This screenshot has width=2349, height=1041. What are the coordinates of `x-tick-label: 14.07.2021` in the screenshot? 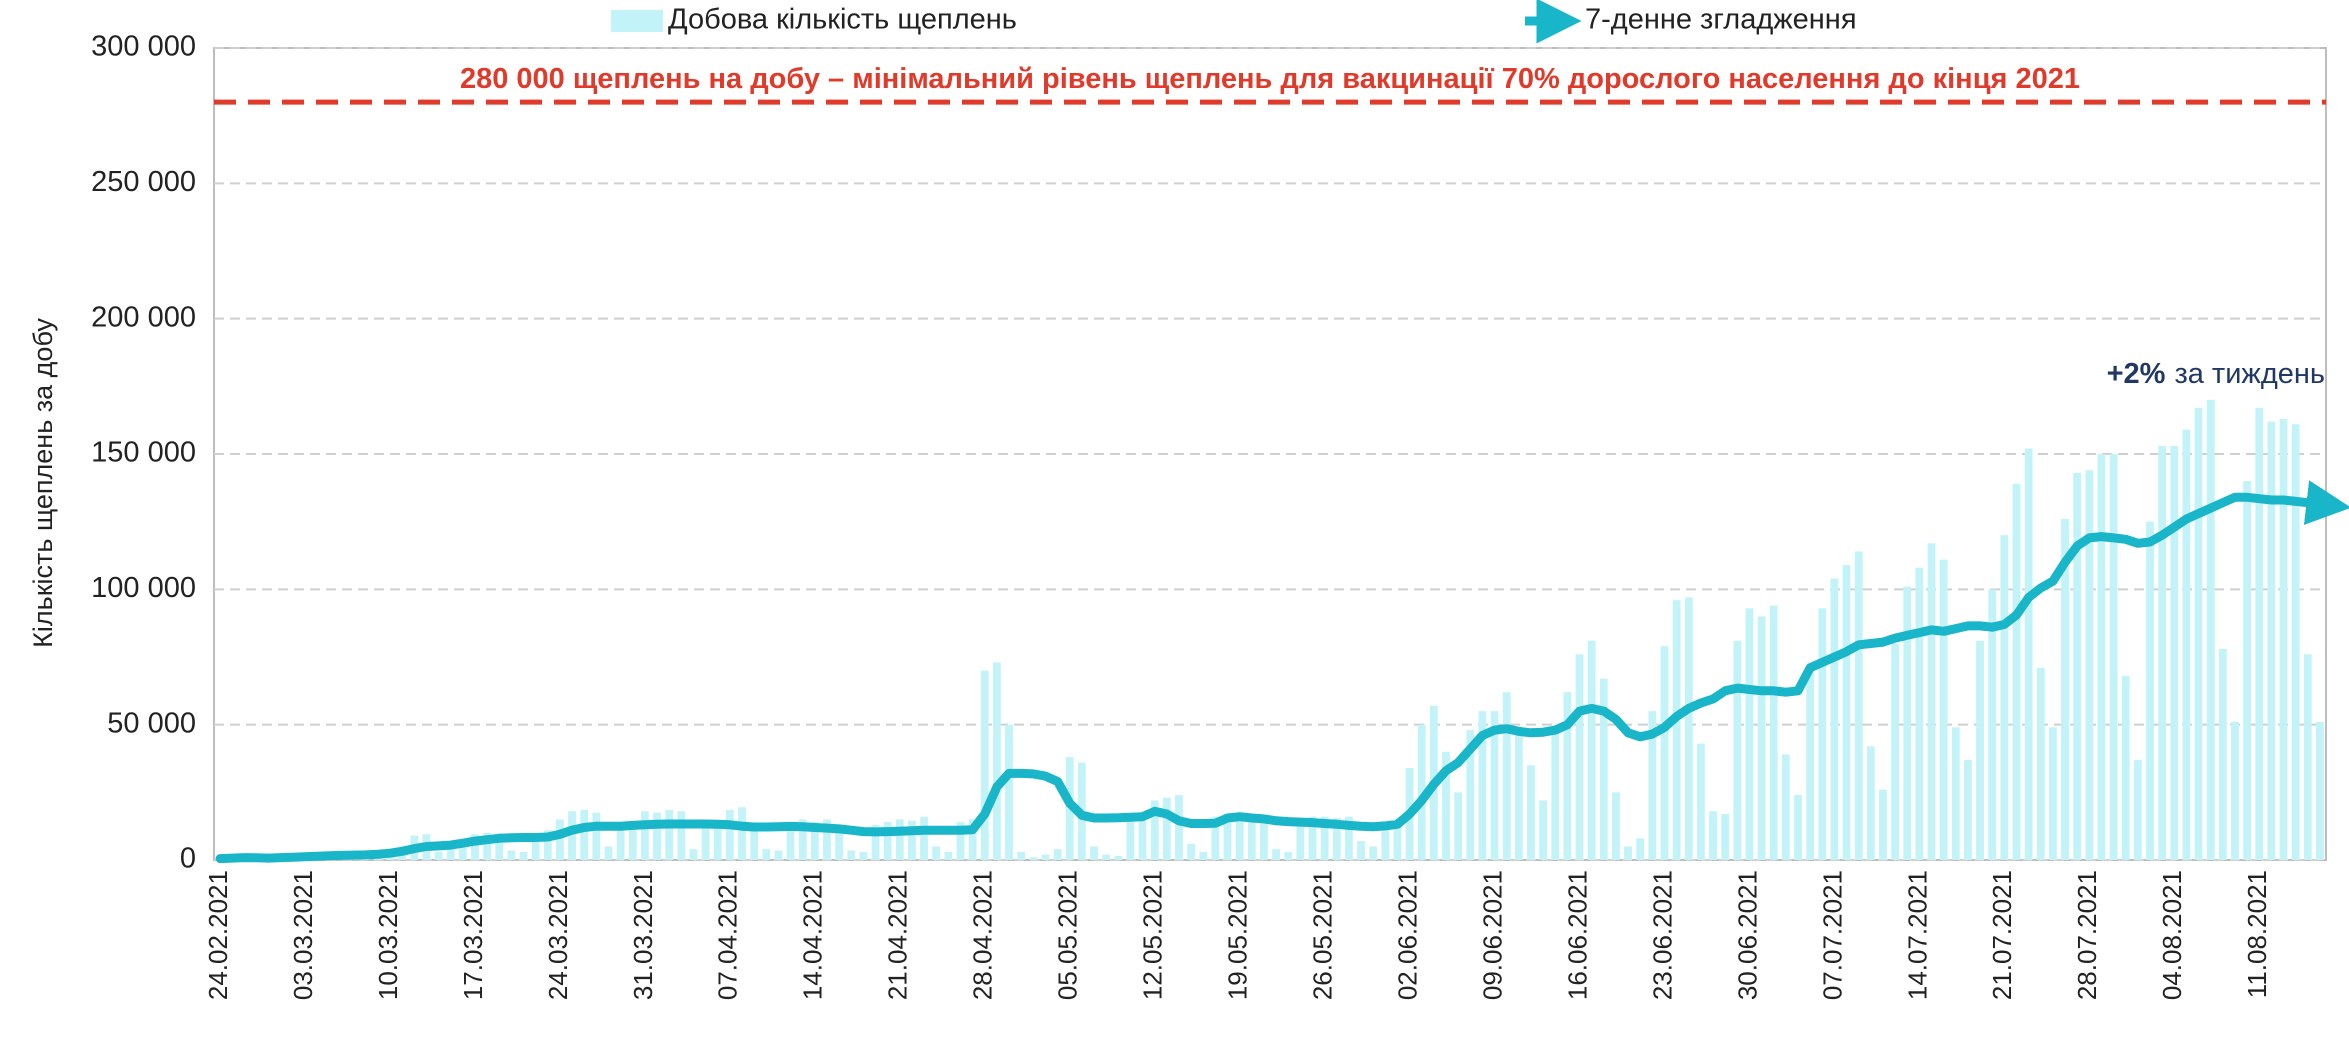 It's located at (1917, 935).